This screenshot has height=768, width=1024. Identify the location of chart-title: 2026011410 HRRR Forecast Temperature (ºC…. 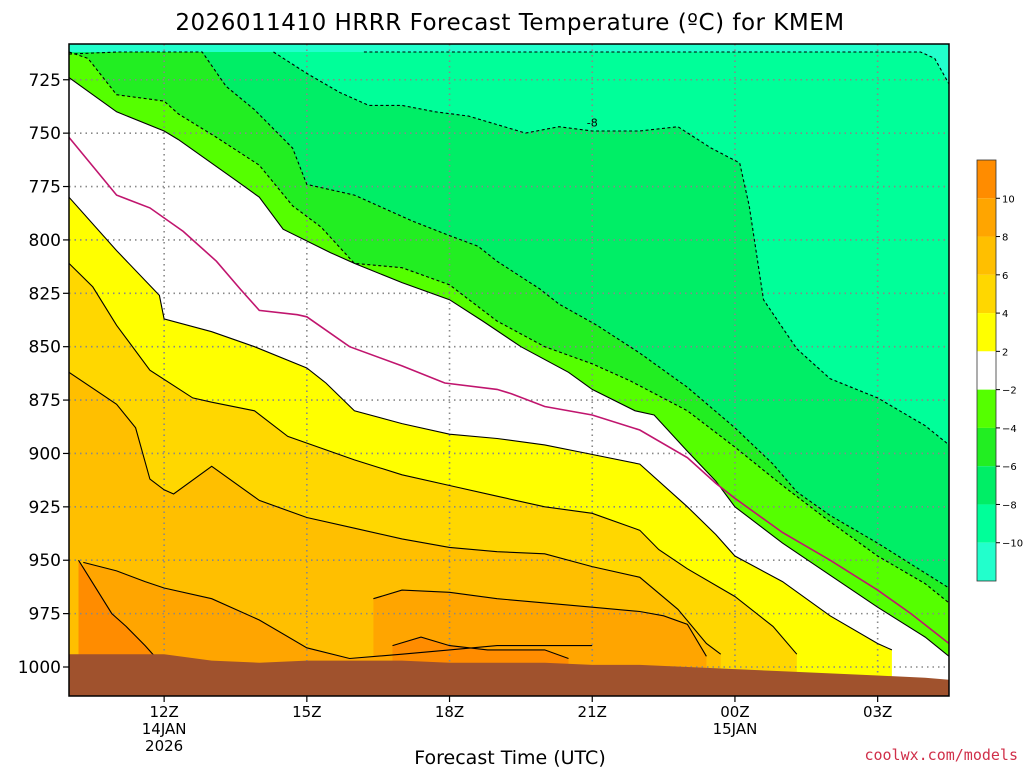
(509, 23).